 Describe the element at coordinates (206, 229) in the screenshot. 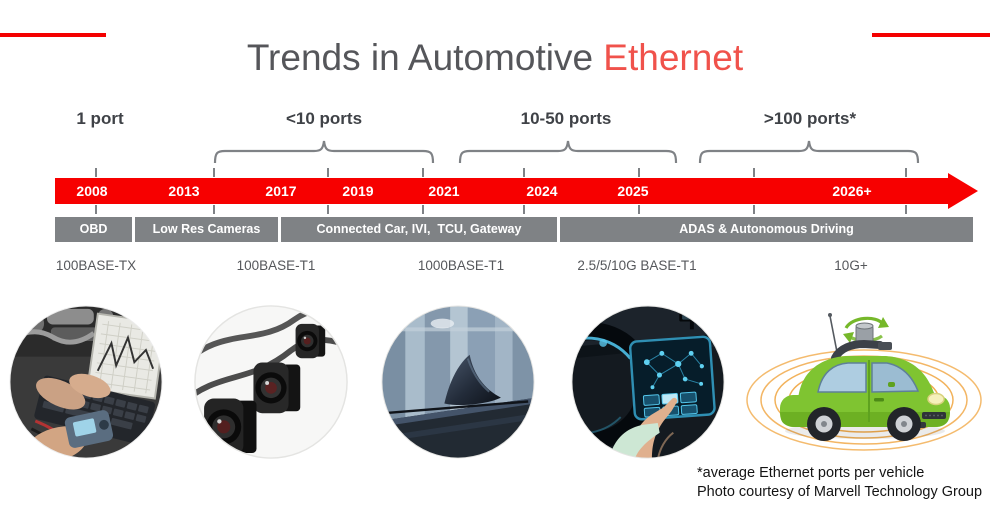

I see `phase-bar-low-res-cameras: Low Res Cameras` at that location.